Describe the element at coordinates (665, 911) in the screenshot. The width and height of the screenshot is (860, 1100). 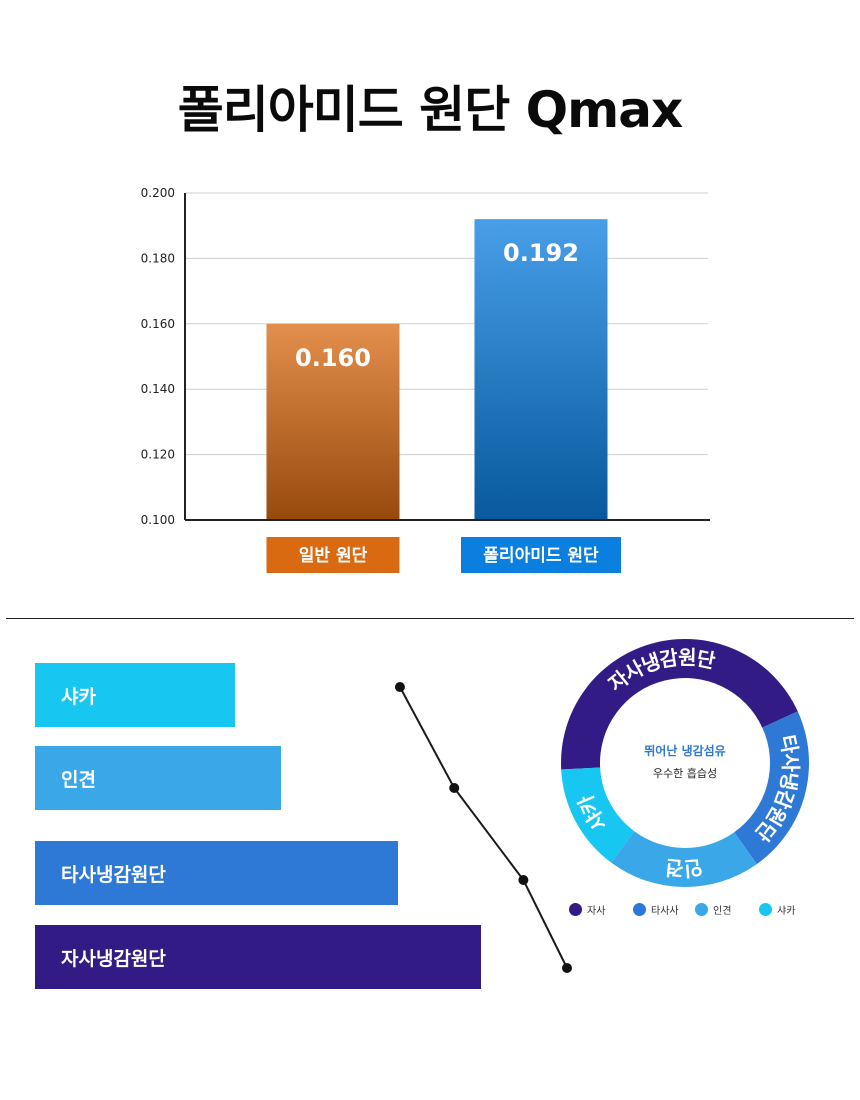
I see `legend-label: 타사사` at that location.